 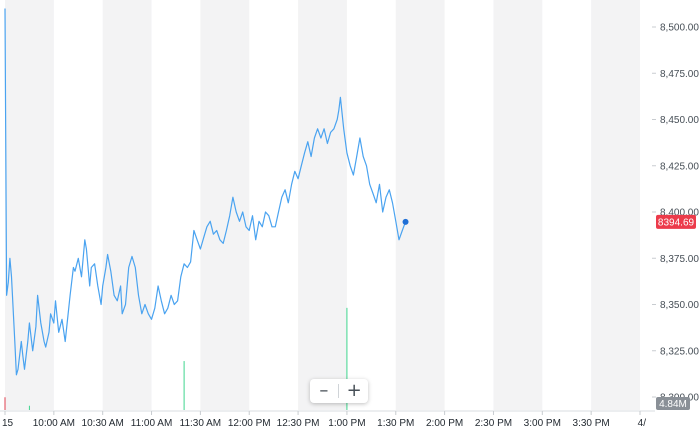 What do you see at coordinates (676, 312) in the screenshot?
I see `value-badges: 8394.69 4.84M` at bounding box center [676, 312].